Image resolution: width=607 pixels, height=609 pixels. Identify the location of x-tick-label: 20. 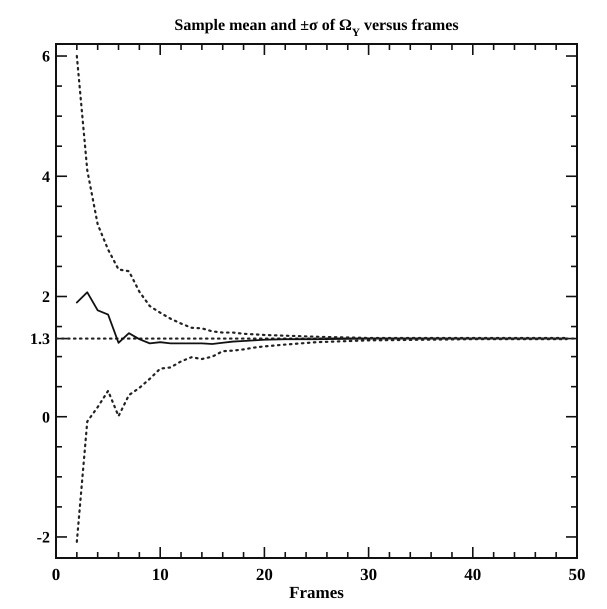
(264, 574).